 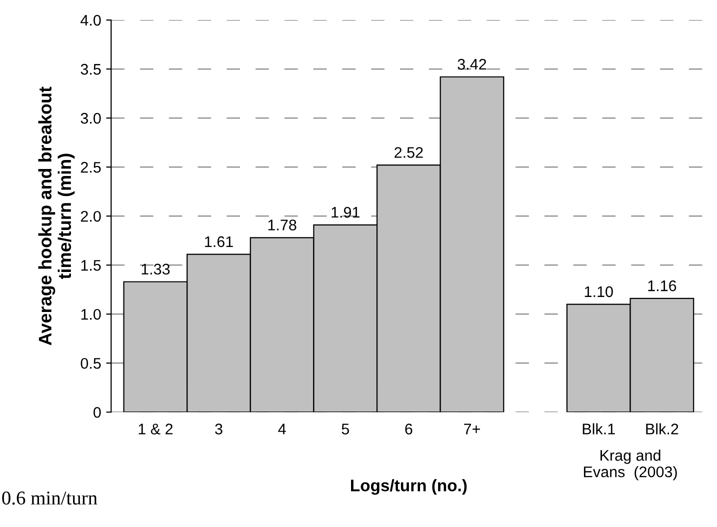 I want to click on y-tick-label: 2.5, so click(x=90, y=167).